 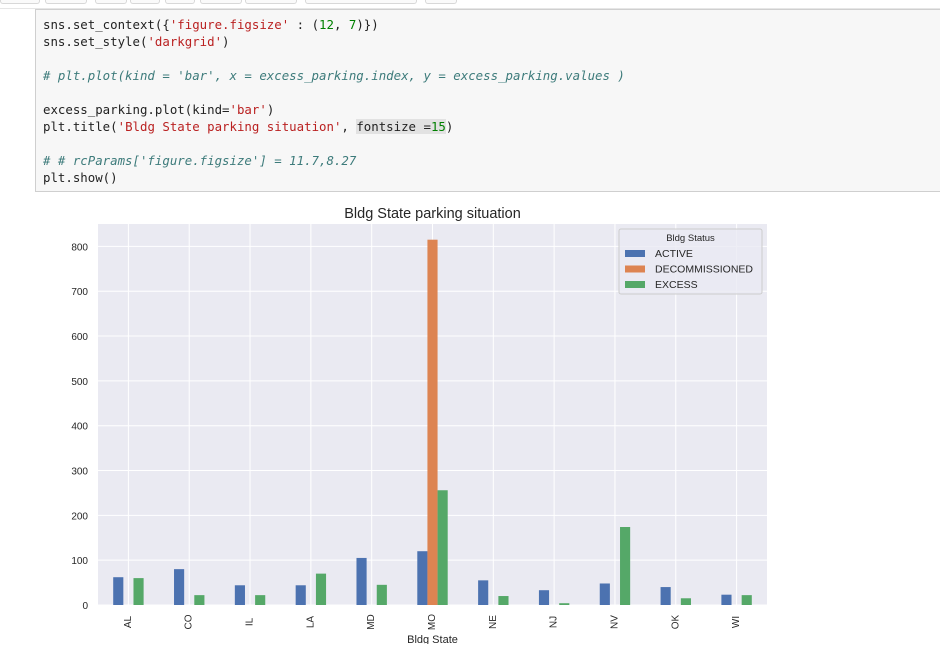 What do you see at coordinates (79, 561) in the screenshot?
I see `y-tick-label: 100` at bounding box center [79, 561].